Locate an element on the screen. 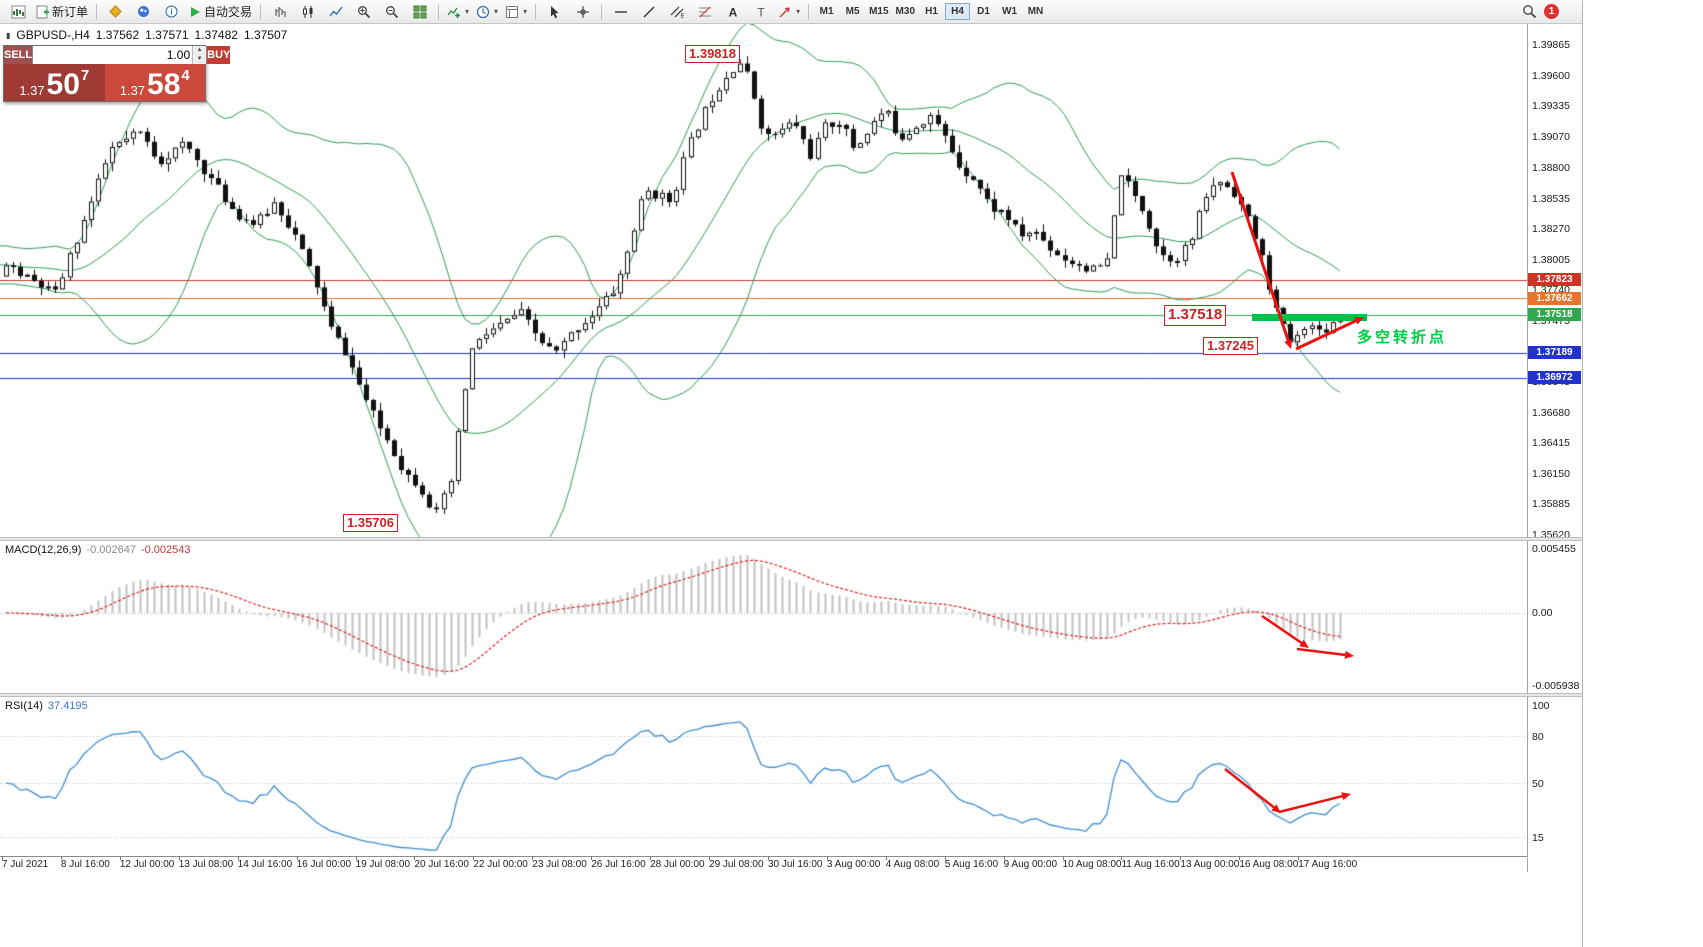 This screenshot has height=947, width=1703. timeframe-mn: MN is located at coordinates (1035, 11).